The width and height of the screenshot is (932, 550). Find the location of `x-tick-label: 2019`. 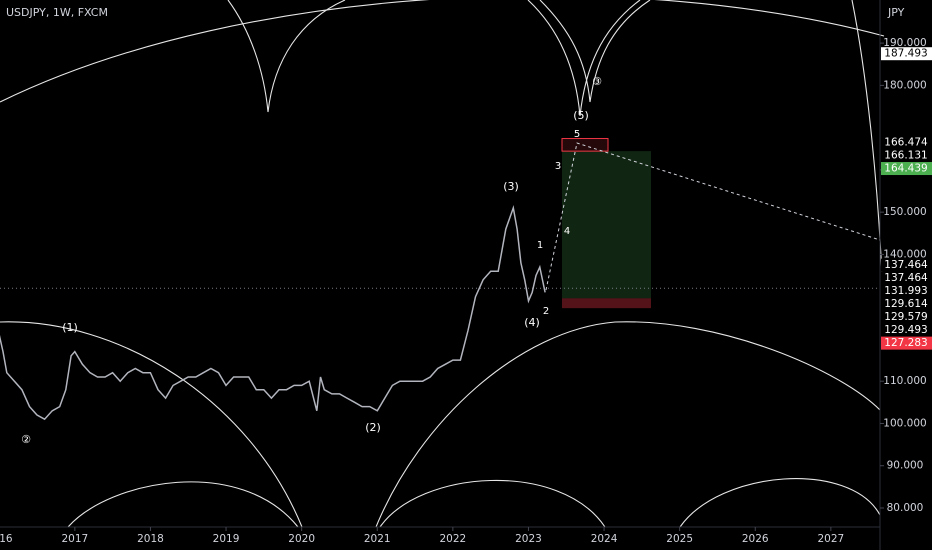

x-tick-label: 2019 is located at coordinates (226, 539).